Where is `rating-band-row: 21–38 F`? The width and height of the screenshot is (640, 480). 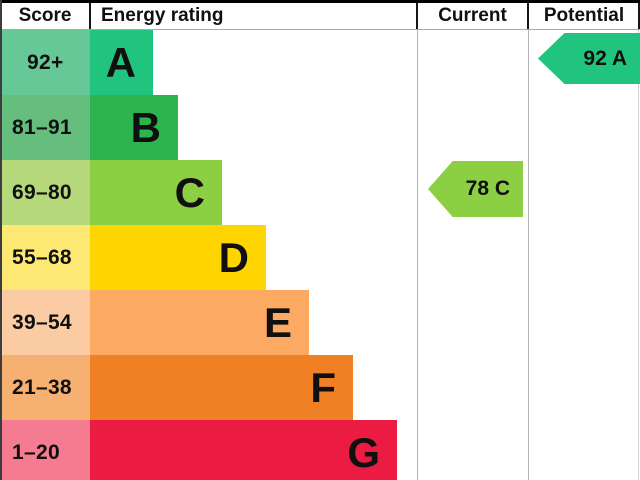 rating-band-row: 21–38 F is located at coordinates (320, 387).